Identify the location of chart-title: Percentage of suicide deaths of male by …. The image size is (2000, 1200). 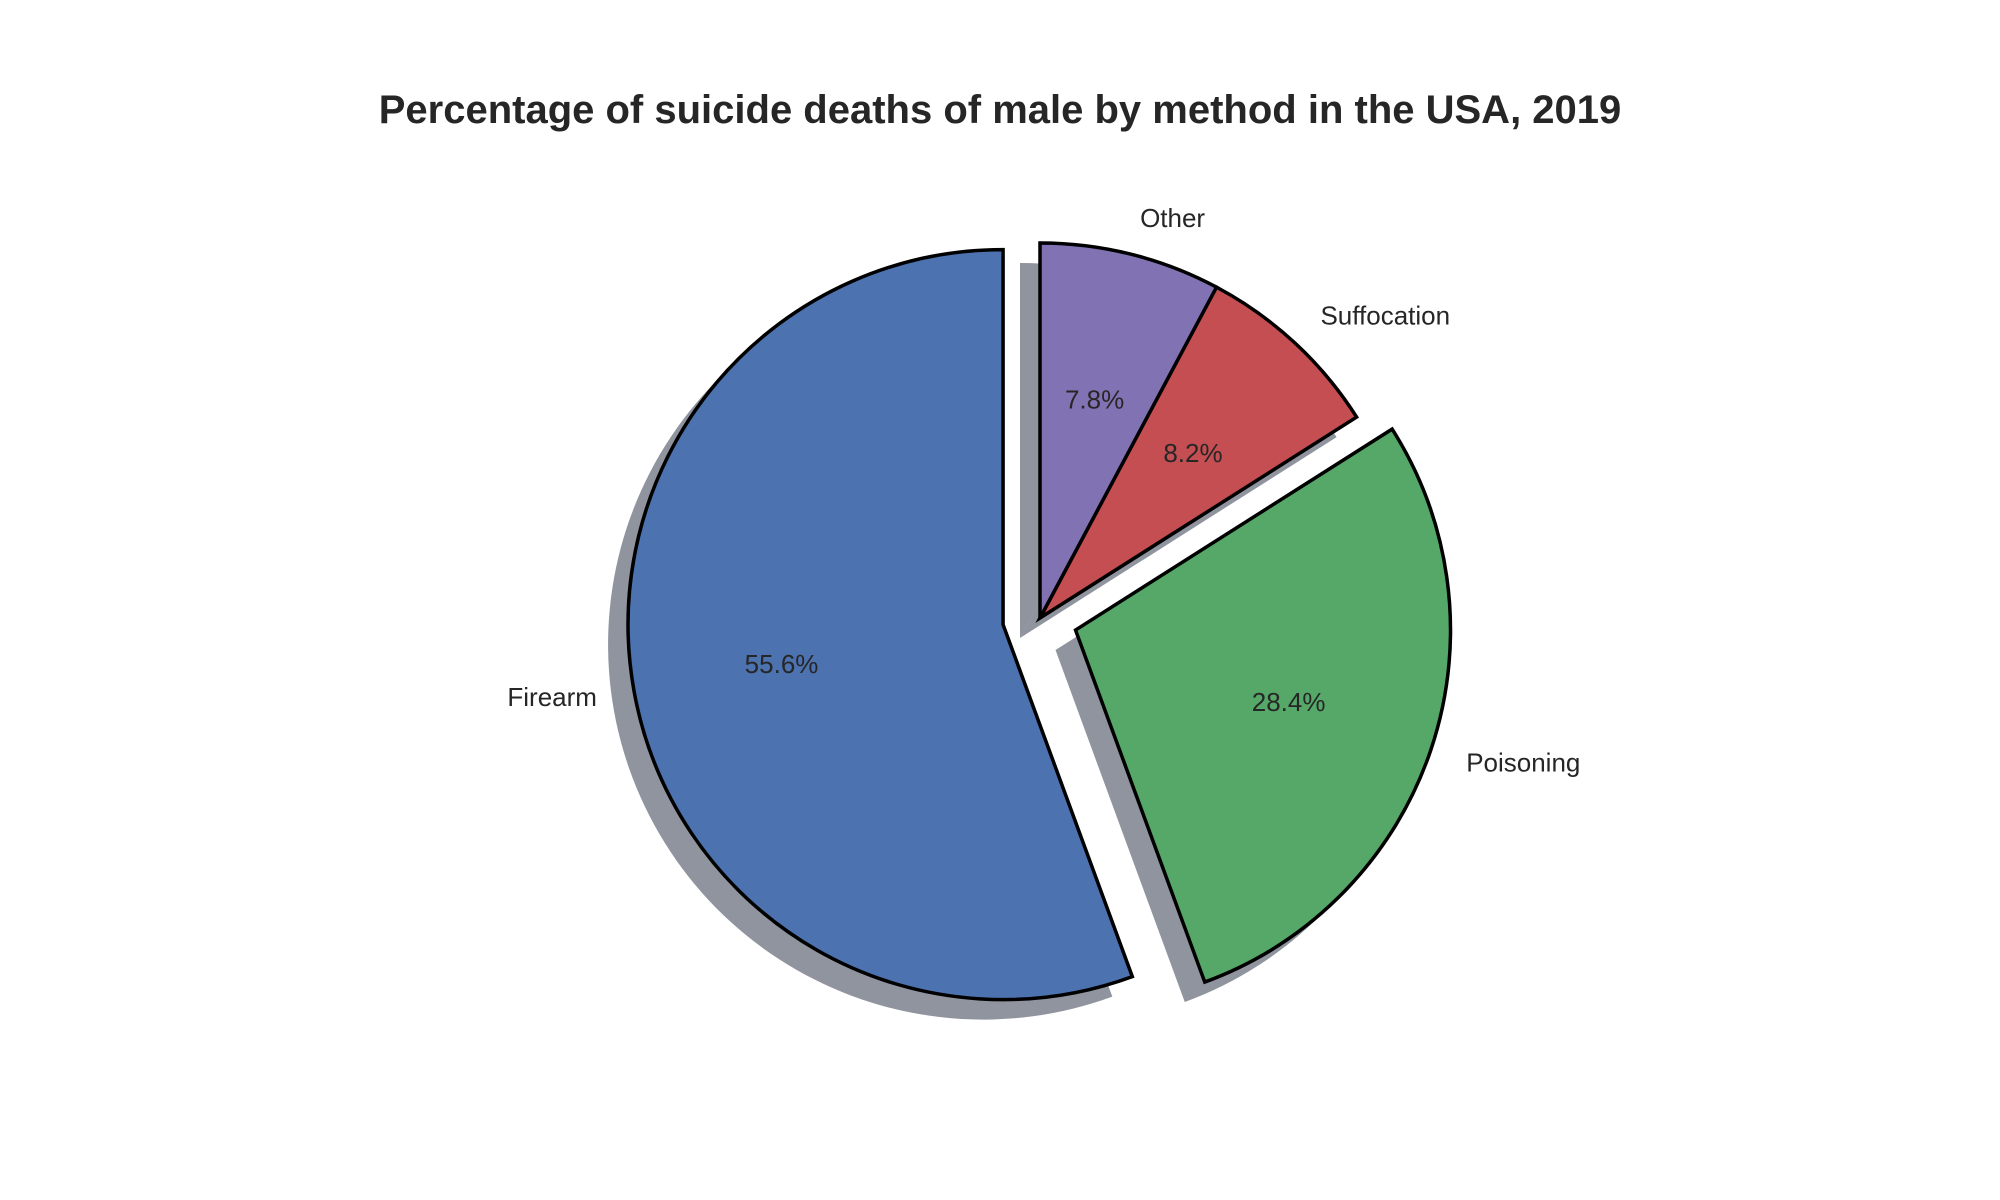
(1000, 110).